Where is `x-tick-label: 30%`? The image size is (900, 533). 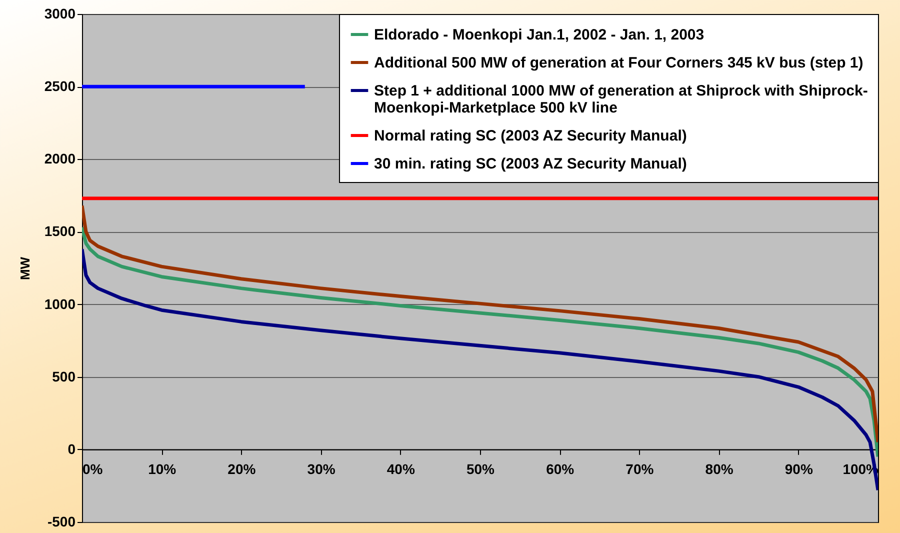
x-tick-label: 30% is located at coordinates (321, 468).